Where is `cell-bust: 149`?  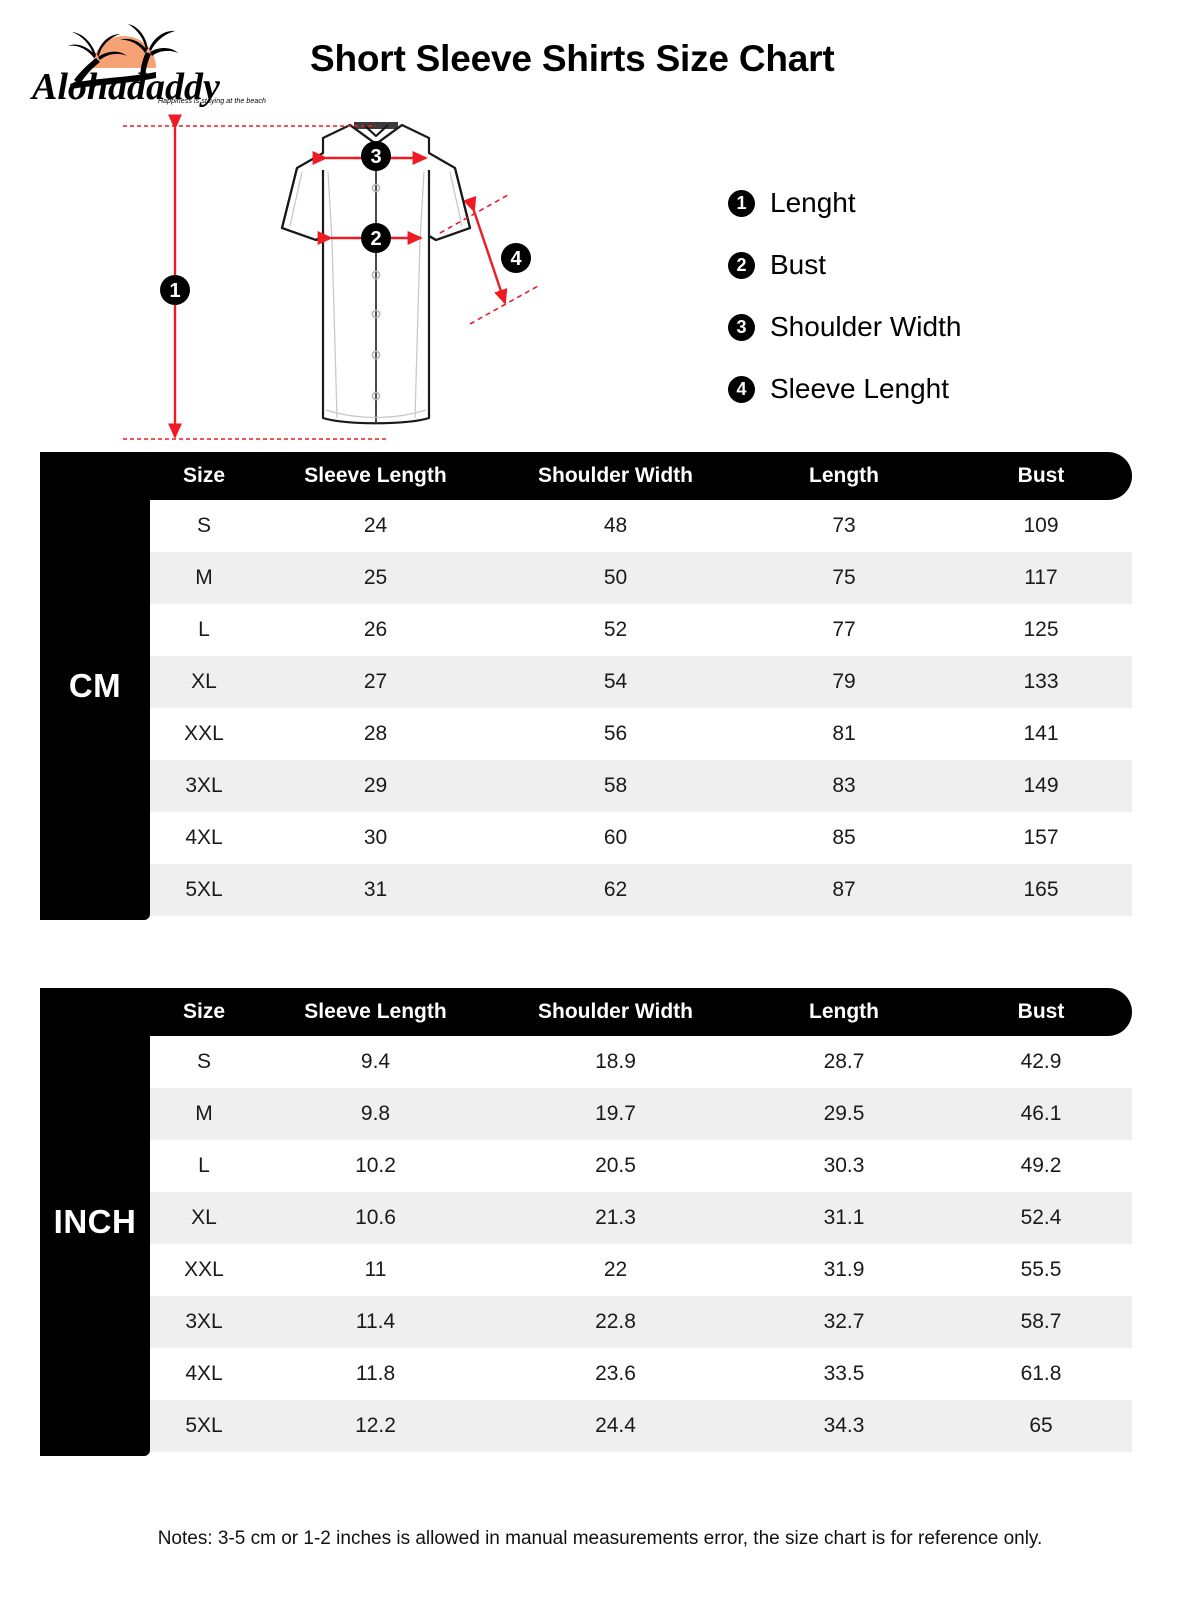 cell-bust: 149 is located at coordinates (1041, 785).